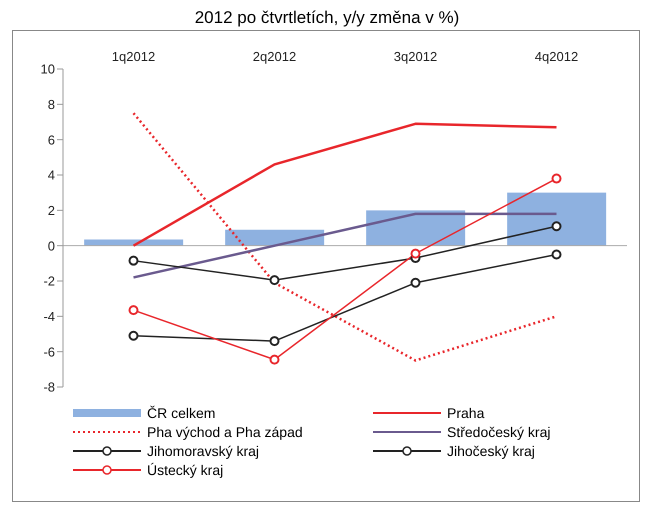 This screenshot has width=654, height=516. What do you see at coordinates (498, 432) in the screenshot?
I see `legend-label: Středočeský kraj` at bounding box center [498, 432].